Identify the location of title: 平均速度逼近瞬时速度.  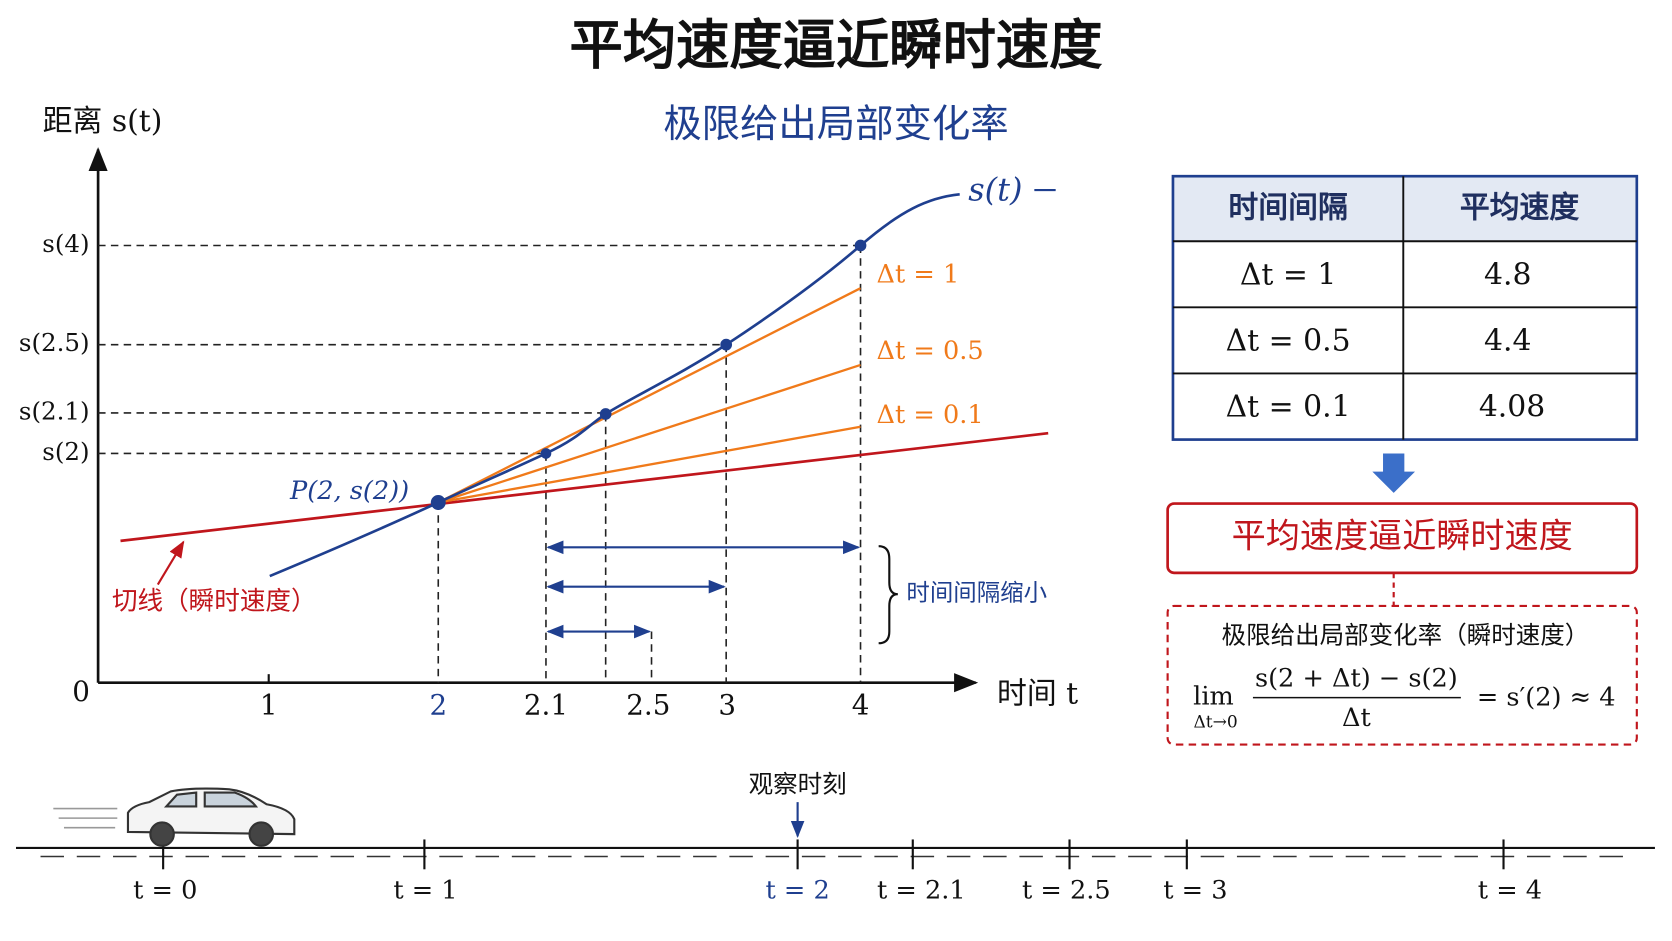
(837, 44).